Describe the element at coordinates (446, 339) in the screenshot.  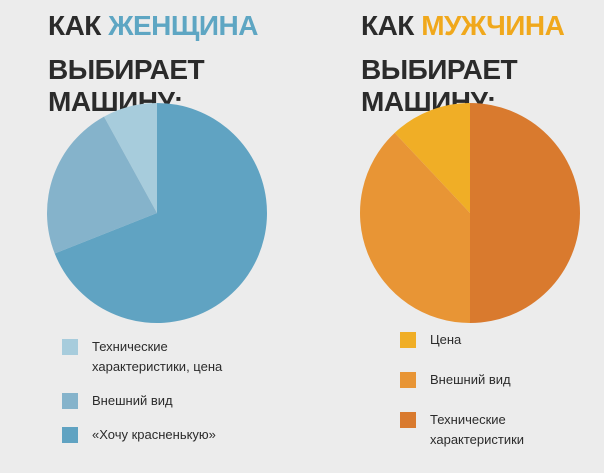
I see `man-legend-label: Цена` at that location.